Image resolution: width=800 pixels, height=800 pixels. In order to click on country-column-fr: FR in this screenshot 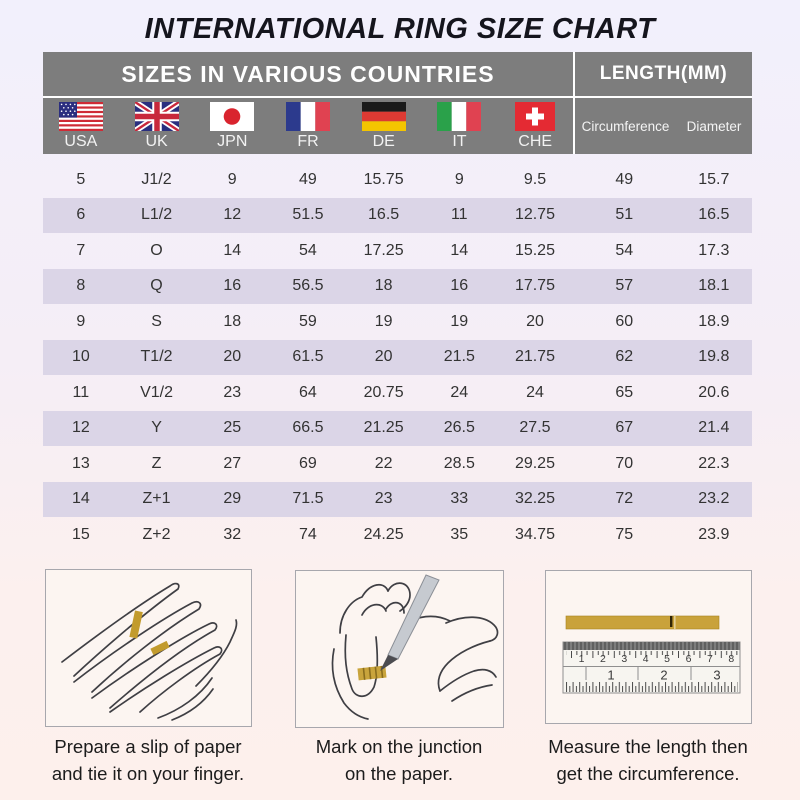, I will do `click(308, 126)`.